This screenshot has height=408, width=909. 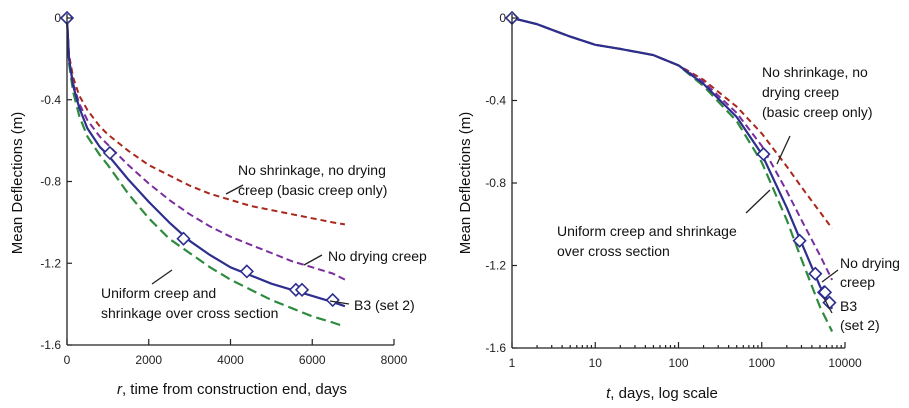 I want to click on right-x-tick-label: 10, so click(x=596, y=363).